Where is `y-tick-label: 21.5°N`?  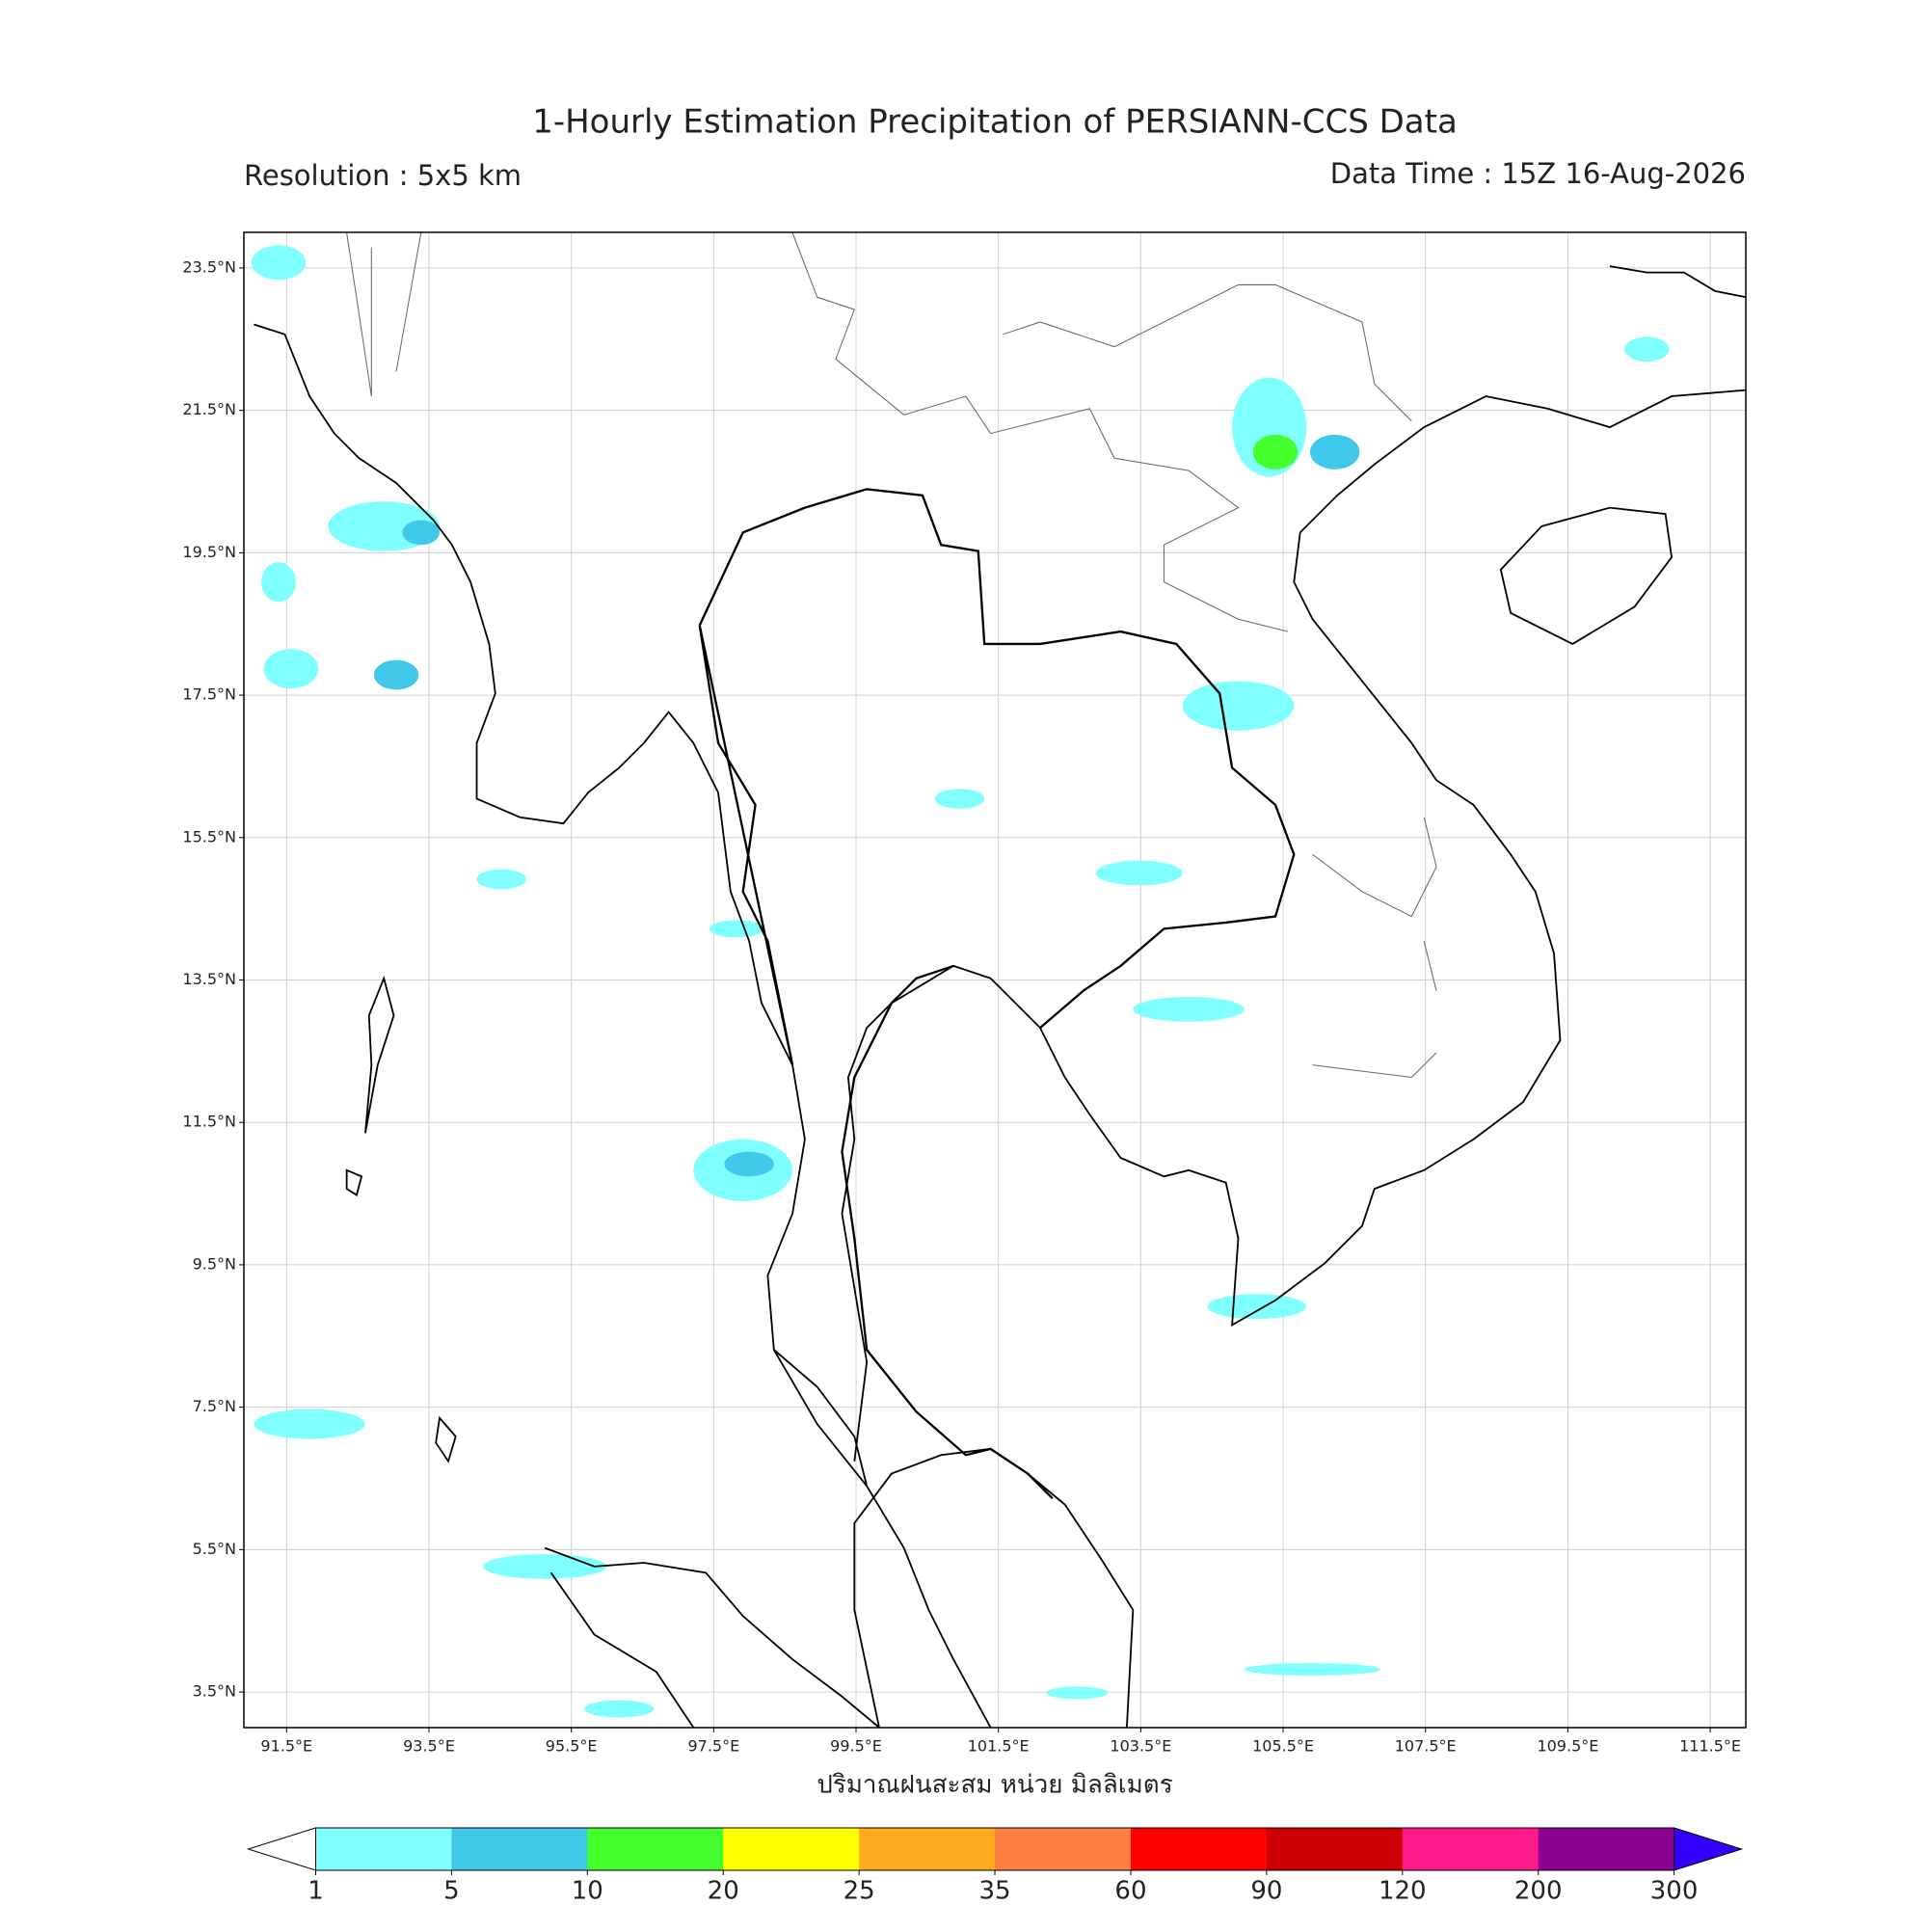 y-tick-label: 21.5°N is located at coordinates (209, 409).